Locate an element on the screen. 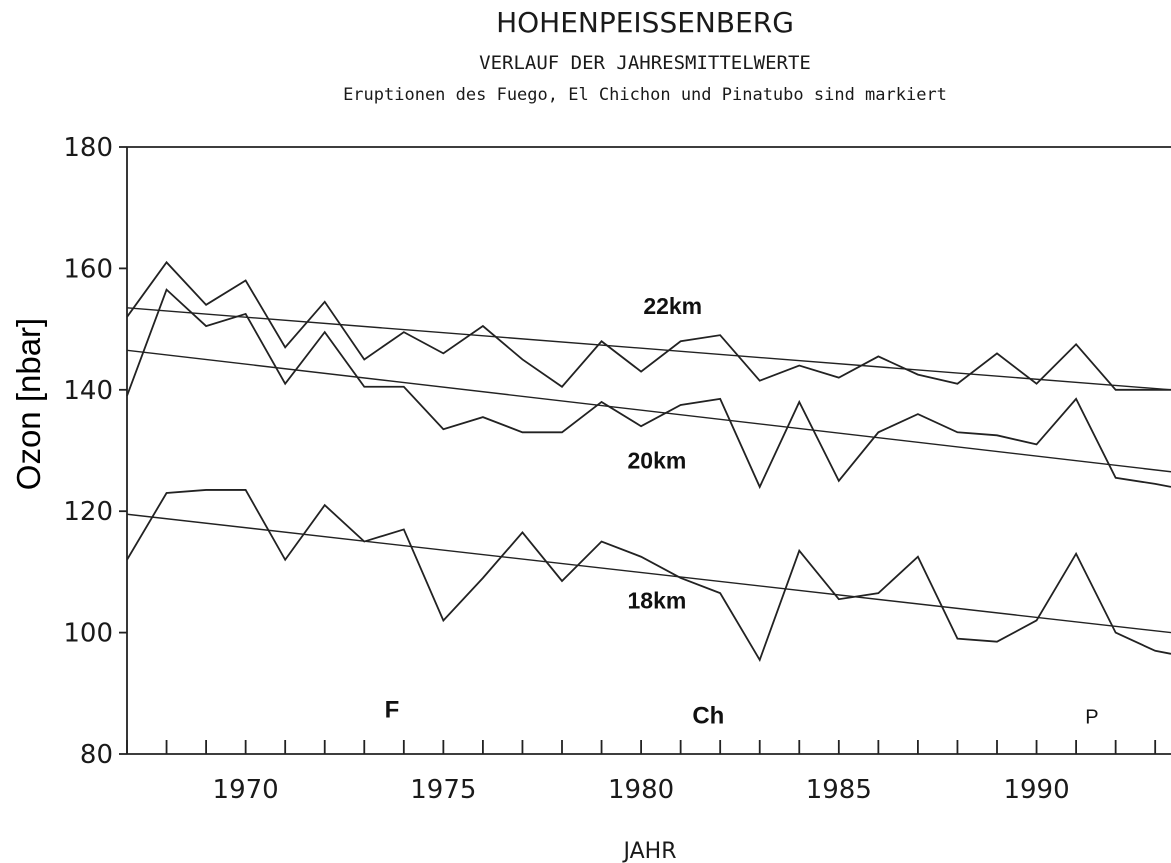 The image size is (1171, 863). y-tick-label: 140 is located at coordinates (88, 391).